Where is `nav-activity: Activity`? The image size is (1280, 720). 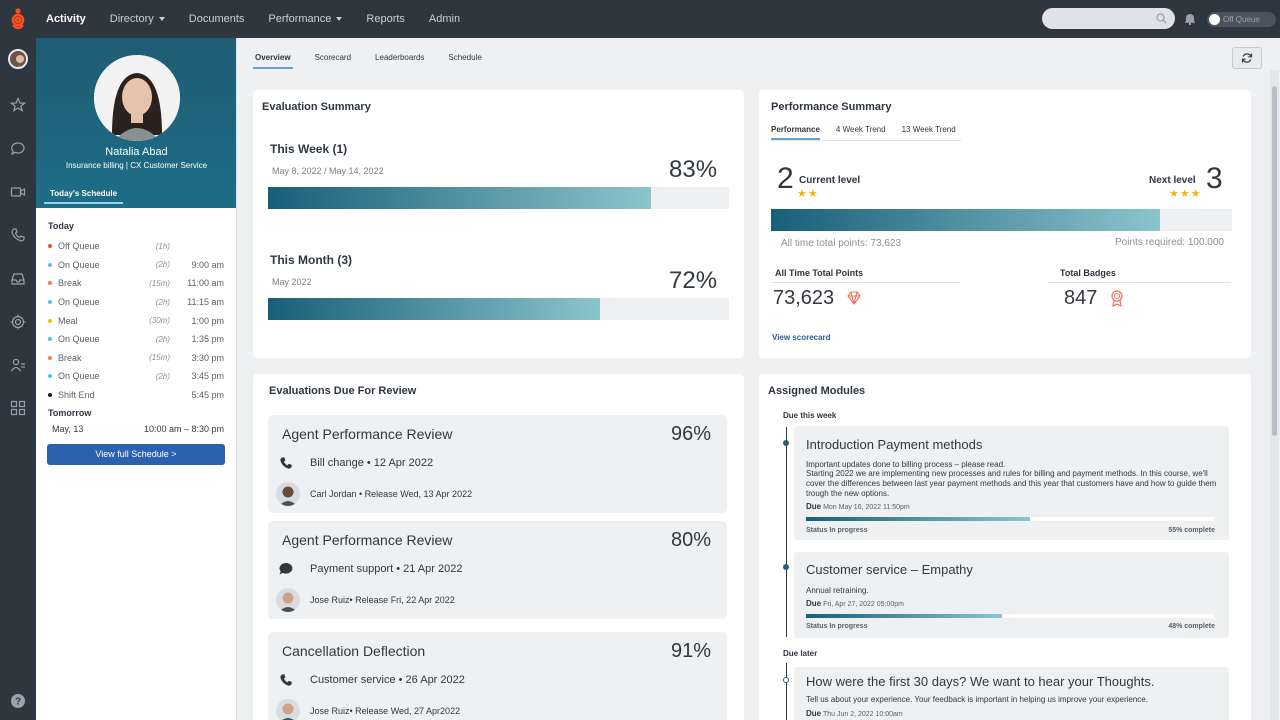
nav-activity: Activity is located at coordinates (66, 19).